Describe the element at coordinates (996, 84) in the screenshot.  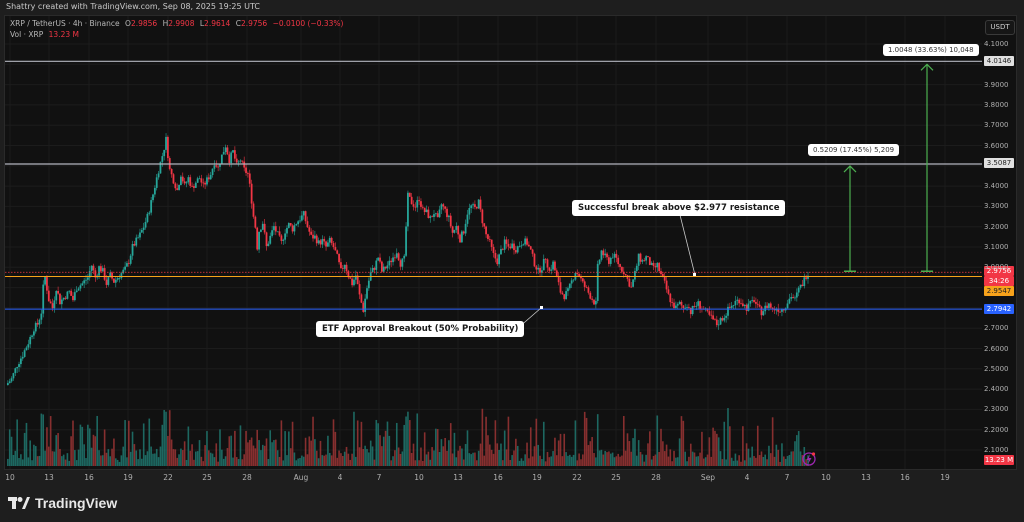
I see `price-tick: 3.9000` at that location.